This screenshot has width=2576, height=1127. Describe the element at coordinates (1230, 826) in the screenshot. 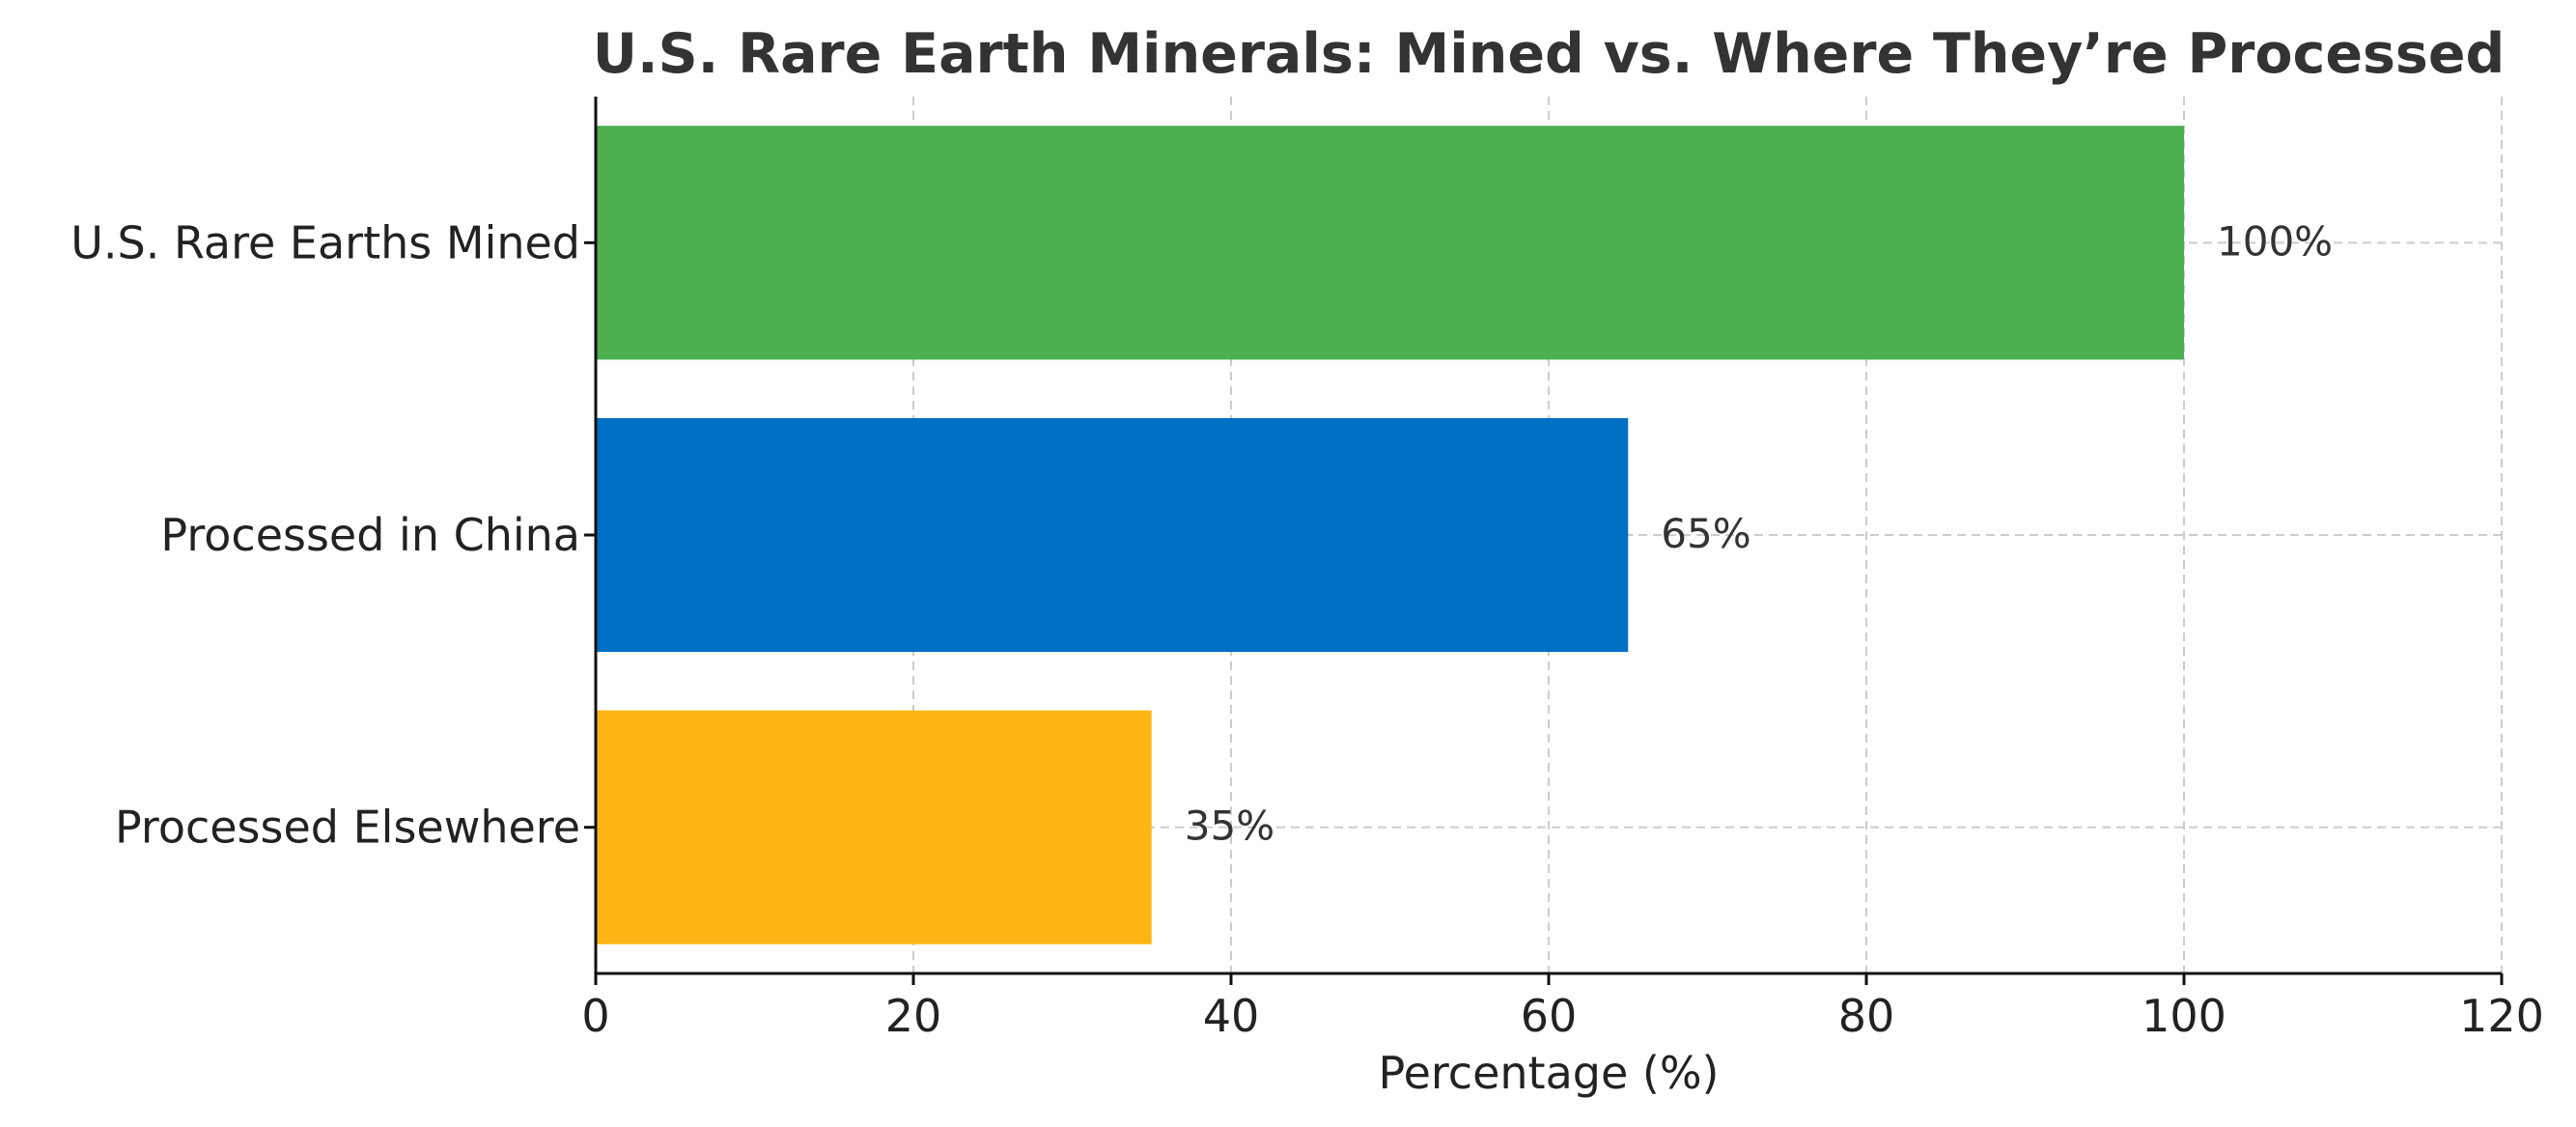

I see `bar-data-label: 35%` at that location.